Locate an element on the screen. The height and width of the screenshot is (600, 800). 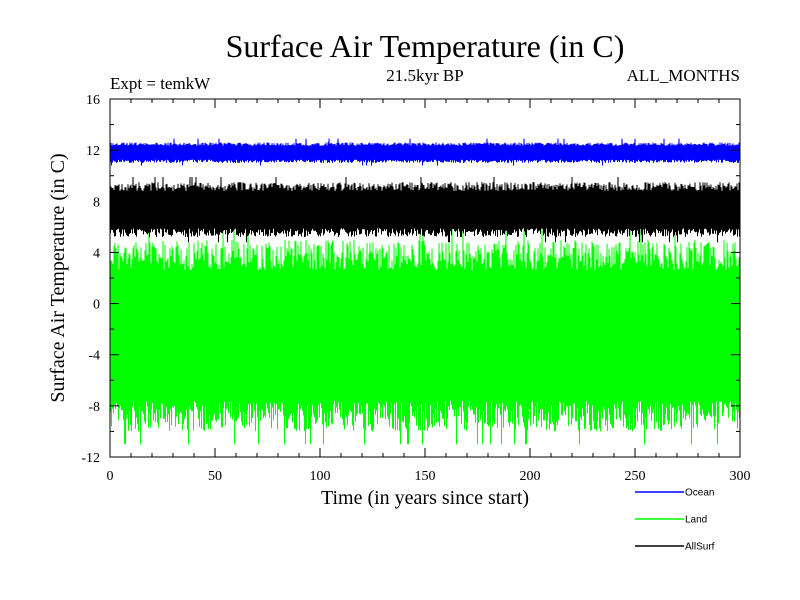
legend-label-land: Land is located at coordinates (696, 520).